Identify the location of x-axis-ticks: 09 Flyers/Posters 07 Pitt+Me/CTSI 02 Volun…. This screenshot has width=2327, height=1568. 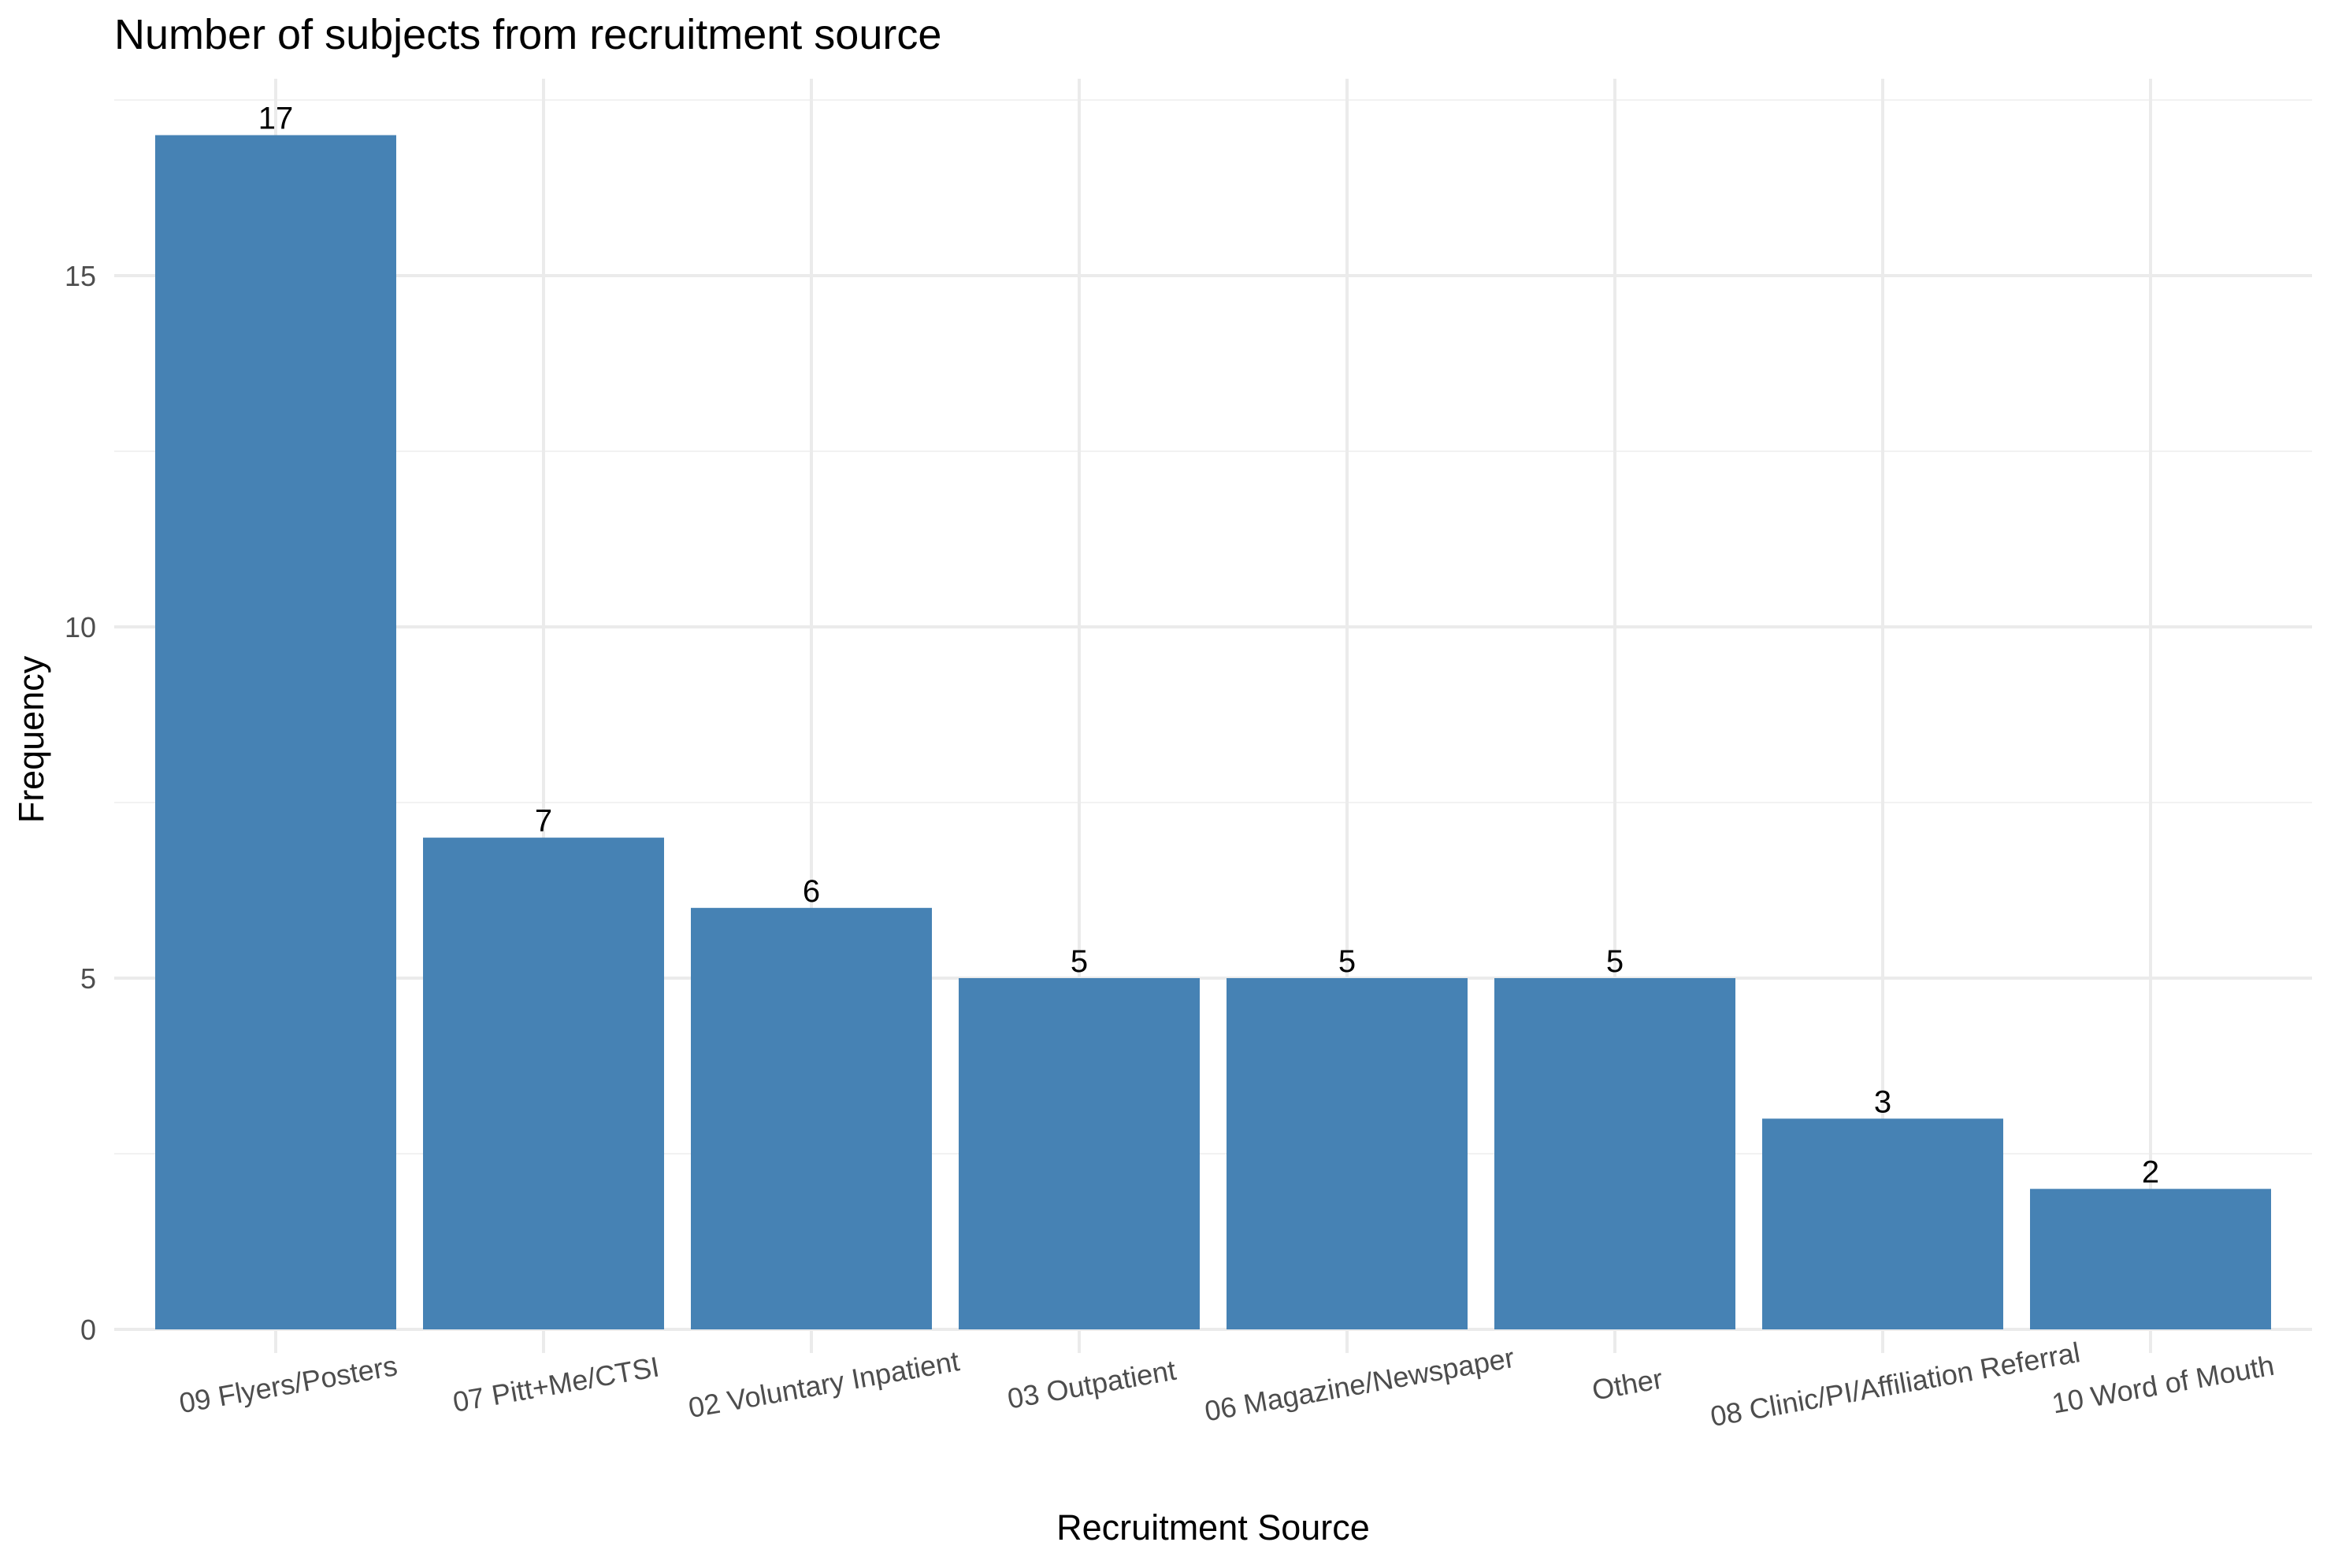
(1226, 1384).